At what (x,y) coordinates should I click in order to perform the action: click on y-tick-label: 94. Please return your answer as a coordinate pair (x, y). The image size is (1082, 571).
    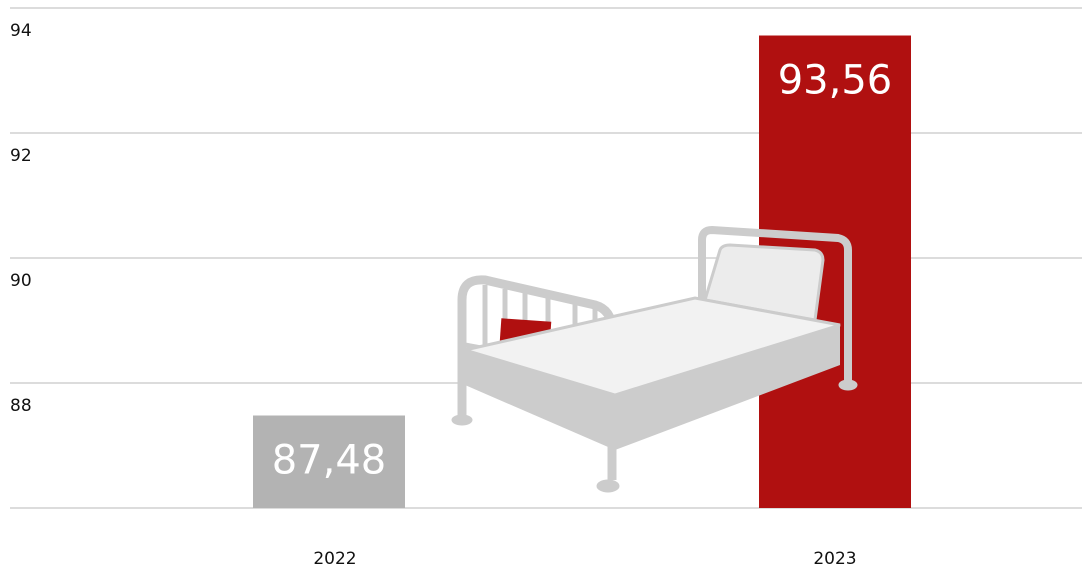
    Looking at the image, I should click on (21, 31).